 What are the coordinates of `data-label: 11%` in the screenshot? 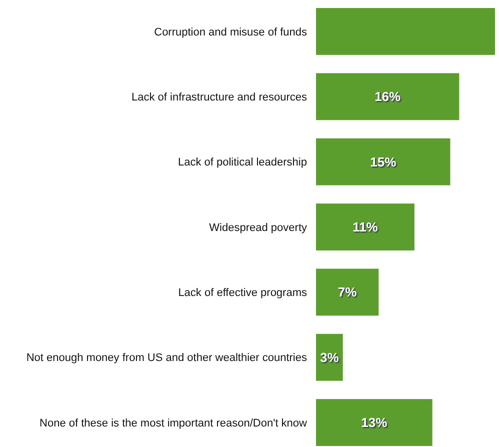 It's located at (365, 227).